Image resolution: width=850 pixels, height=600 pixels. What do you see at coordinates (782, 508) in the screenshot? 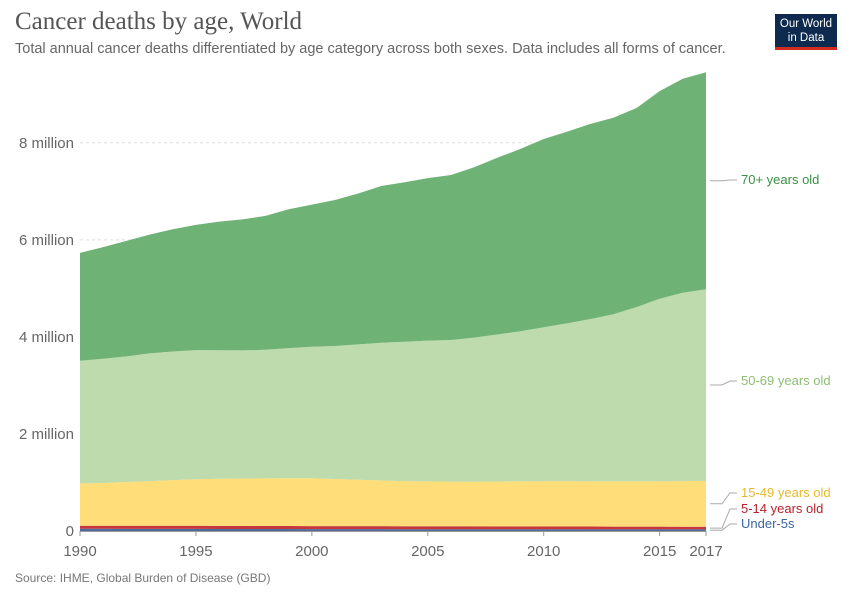
I see `legend-label: 5-14 years old` at bounding box center [782, 508].